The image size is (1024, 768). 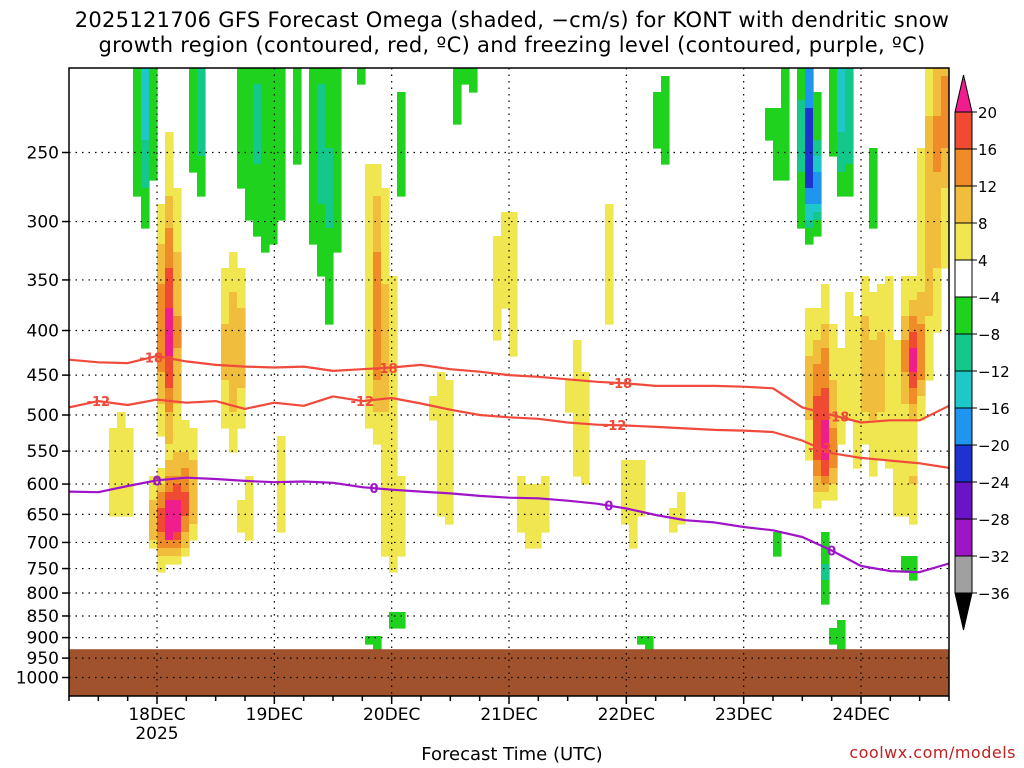 What do you see at coordinates (989, 298) in the screenshot?
I see `colorbar-label: −4` at bounding box center [989, 298].